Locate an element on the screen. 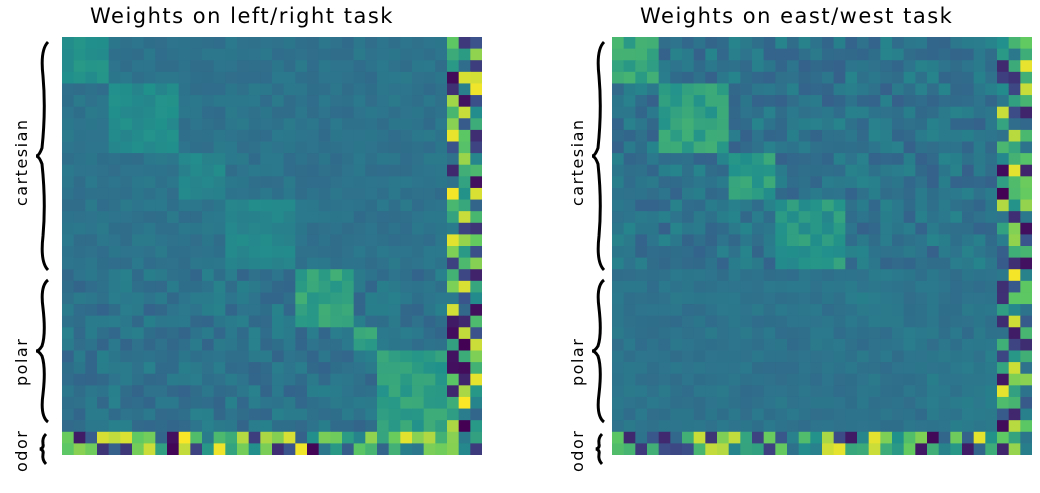 The height and width of the screenshot is (493, 1040). row-label-odor: odor is located at coordinates (21, 450).